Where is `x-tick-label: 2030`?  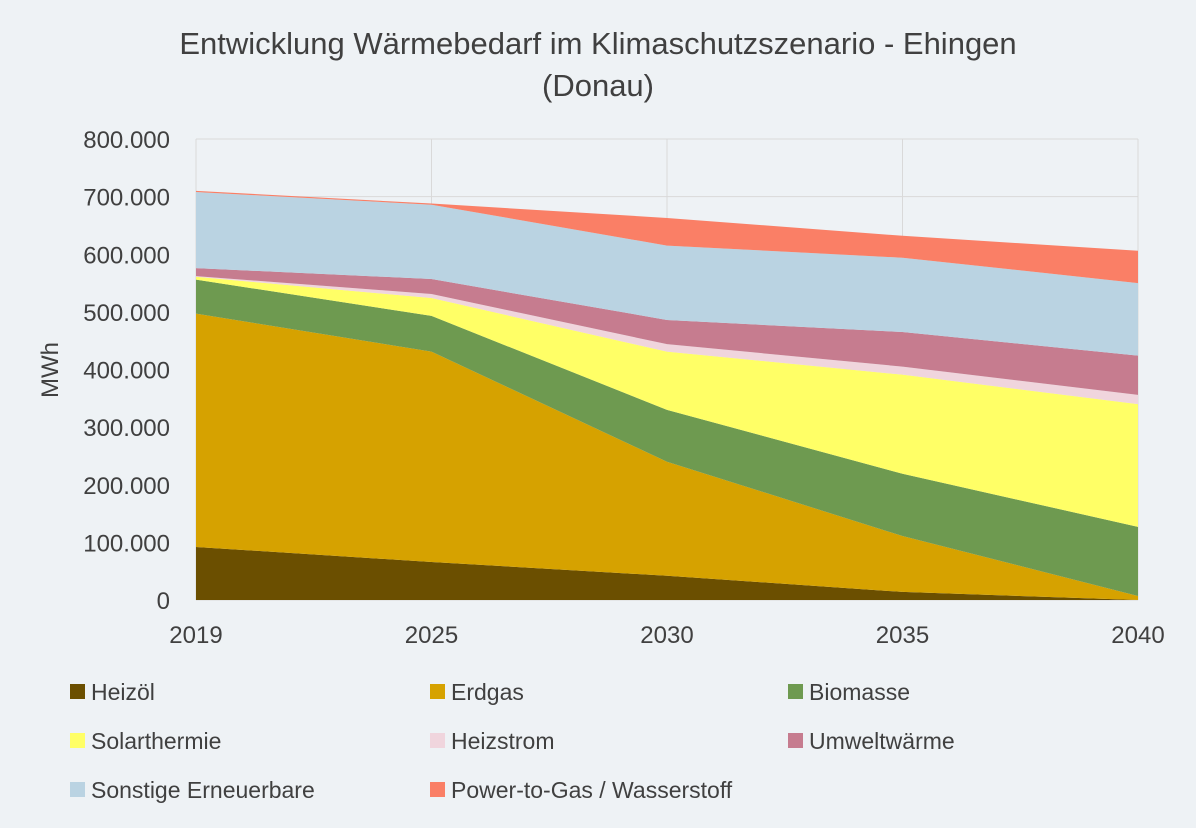
x-tick-label: 2030 is located at coordinates (666, 635).